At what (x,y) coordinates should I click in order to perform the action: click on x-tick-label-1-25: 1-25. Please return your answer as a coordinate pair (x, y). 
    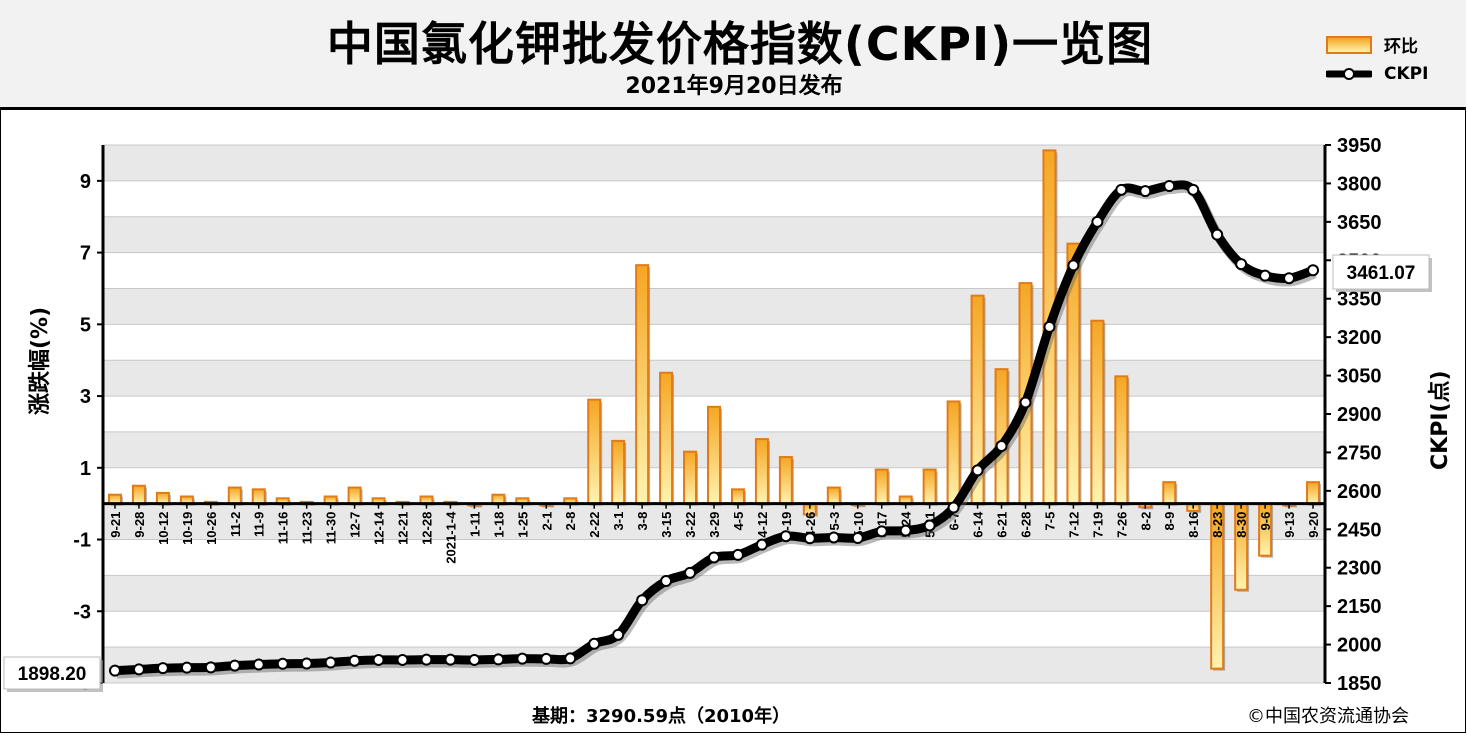
    Looking at the image, I should click on (522, 525).